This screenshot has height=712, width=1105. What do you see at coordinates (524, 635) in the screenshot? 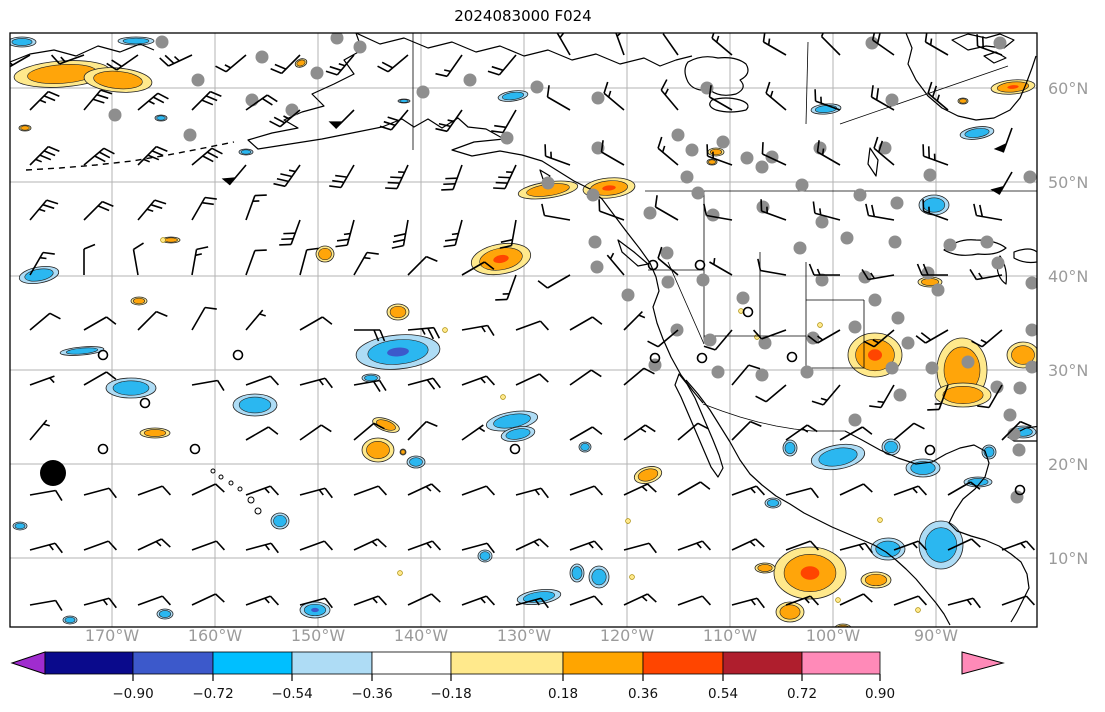
I see `lon-tick-label: 130°W` at bounding box center [524, 635].